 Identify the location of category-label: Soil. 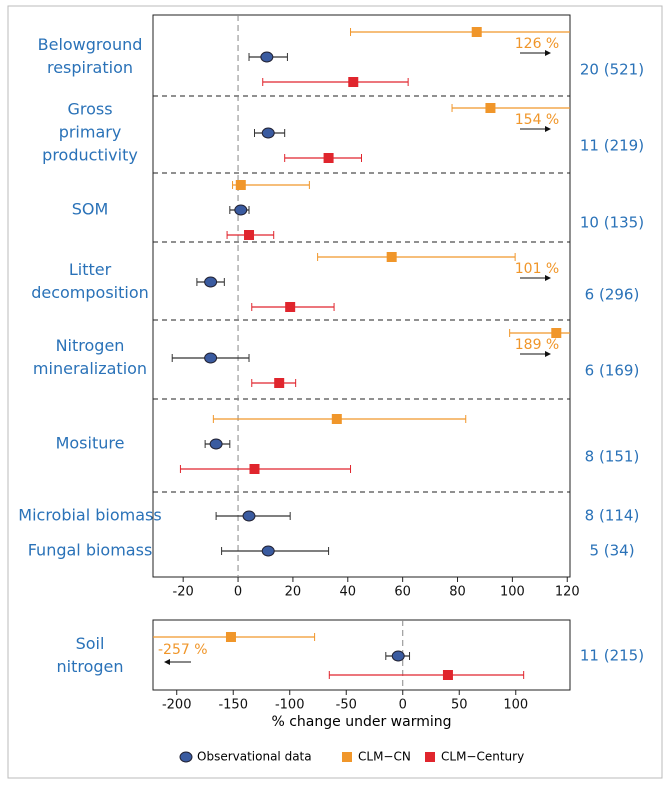
(90, 643).